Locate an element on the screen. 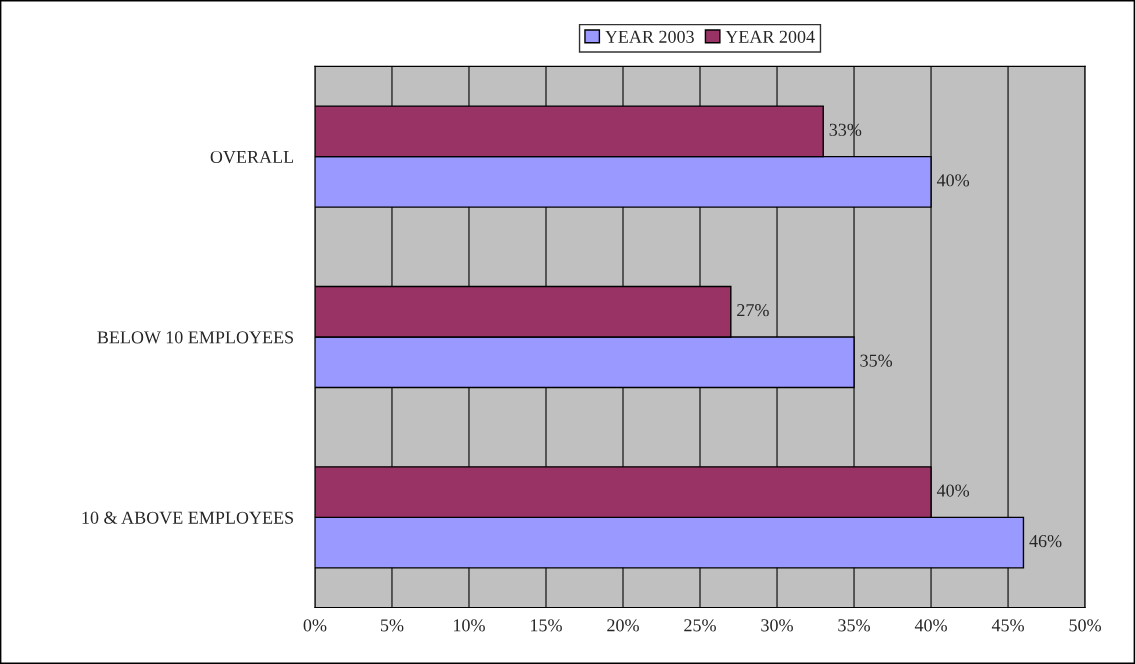 This screenshot has width=1135, height=664. x-tick-label: 25% is located at coordinates (700, 625).